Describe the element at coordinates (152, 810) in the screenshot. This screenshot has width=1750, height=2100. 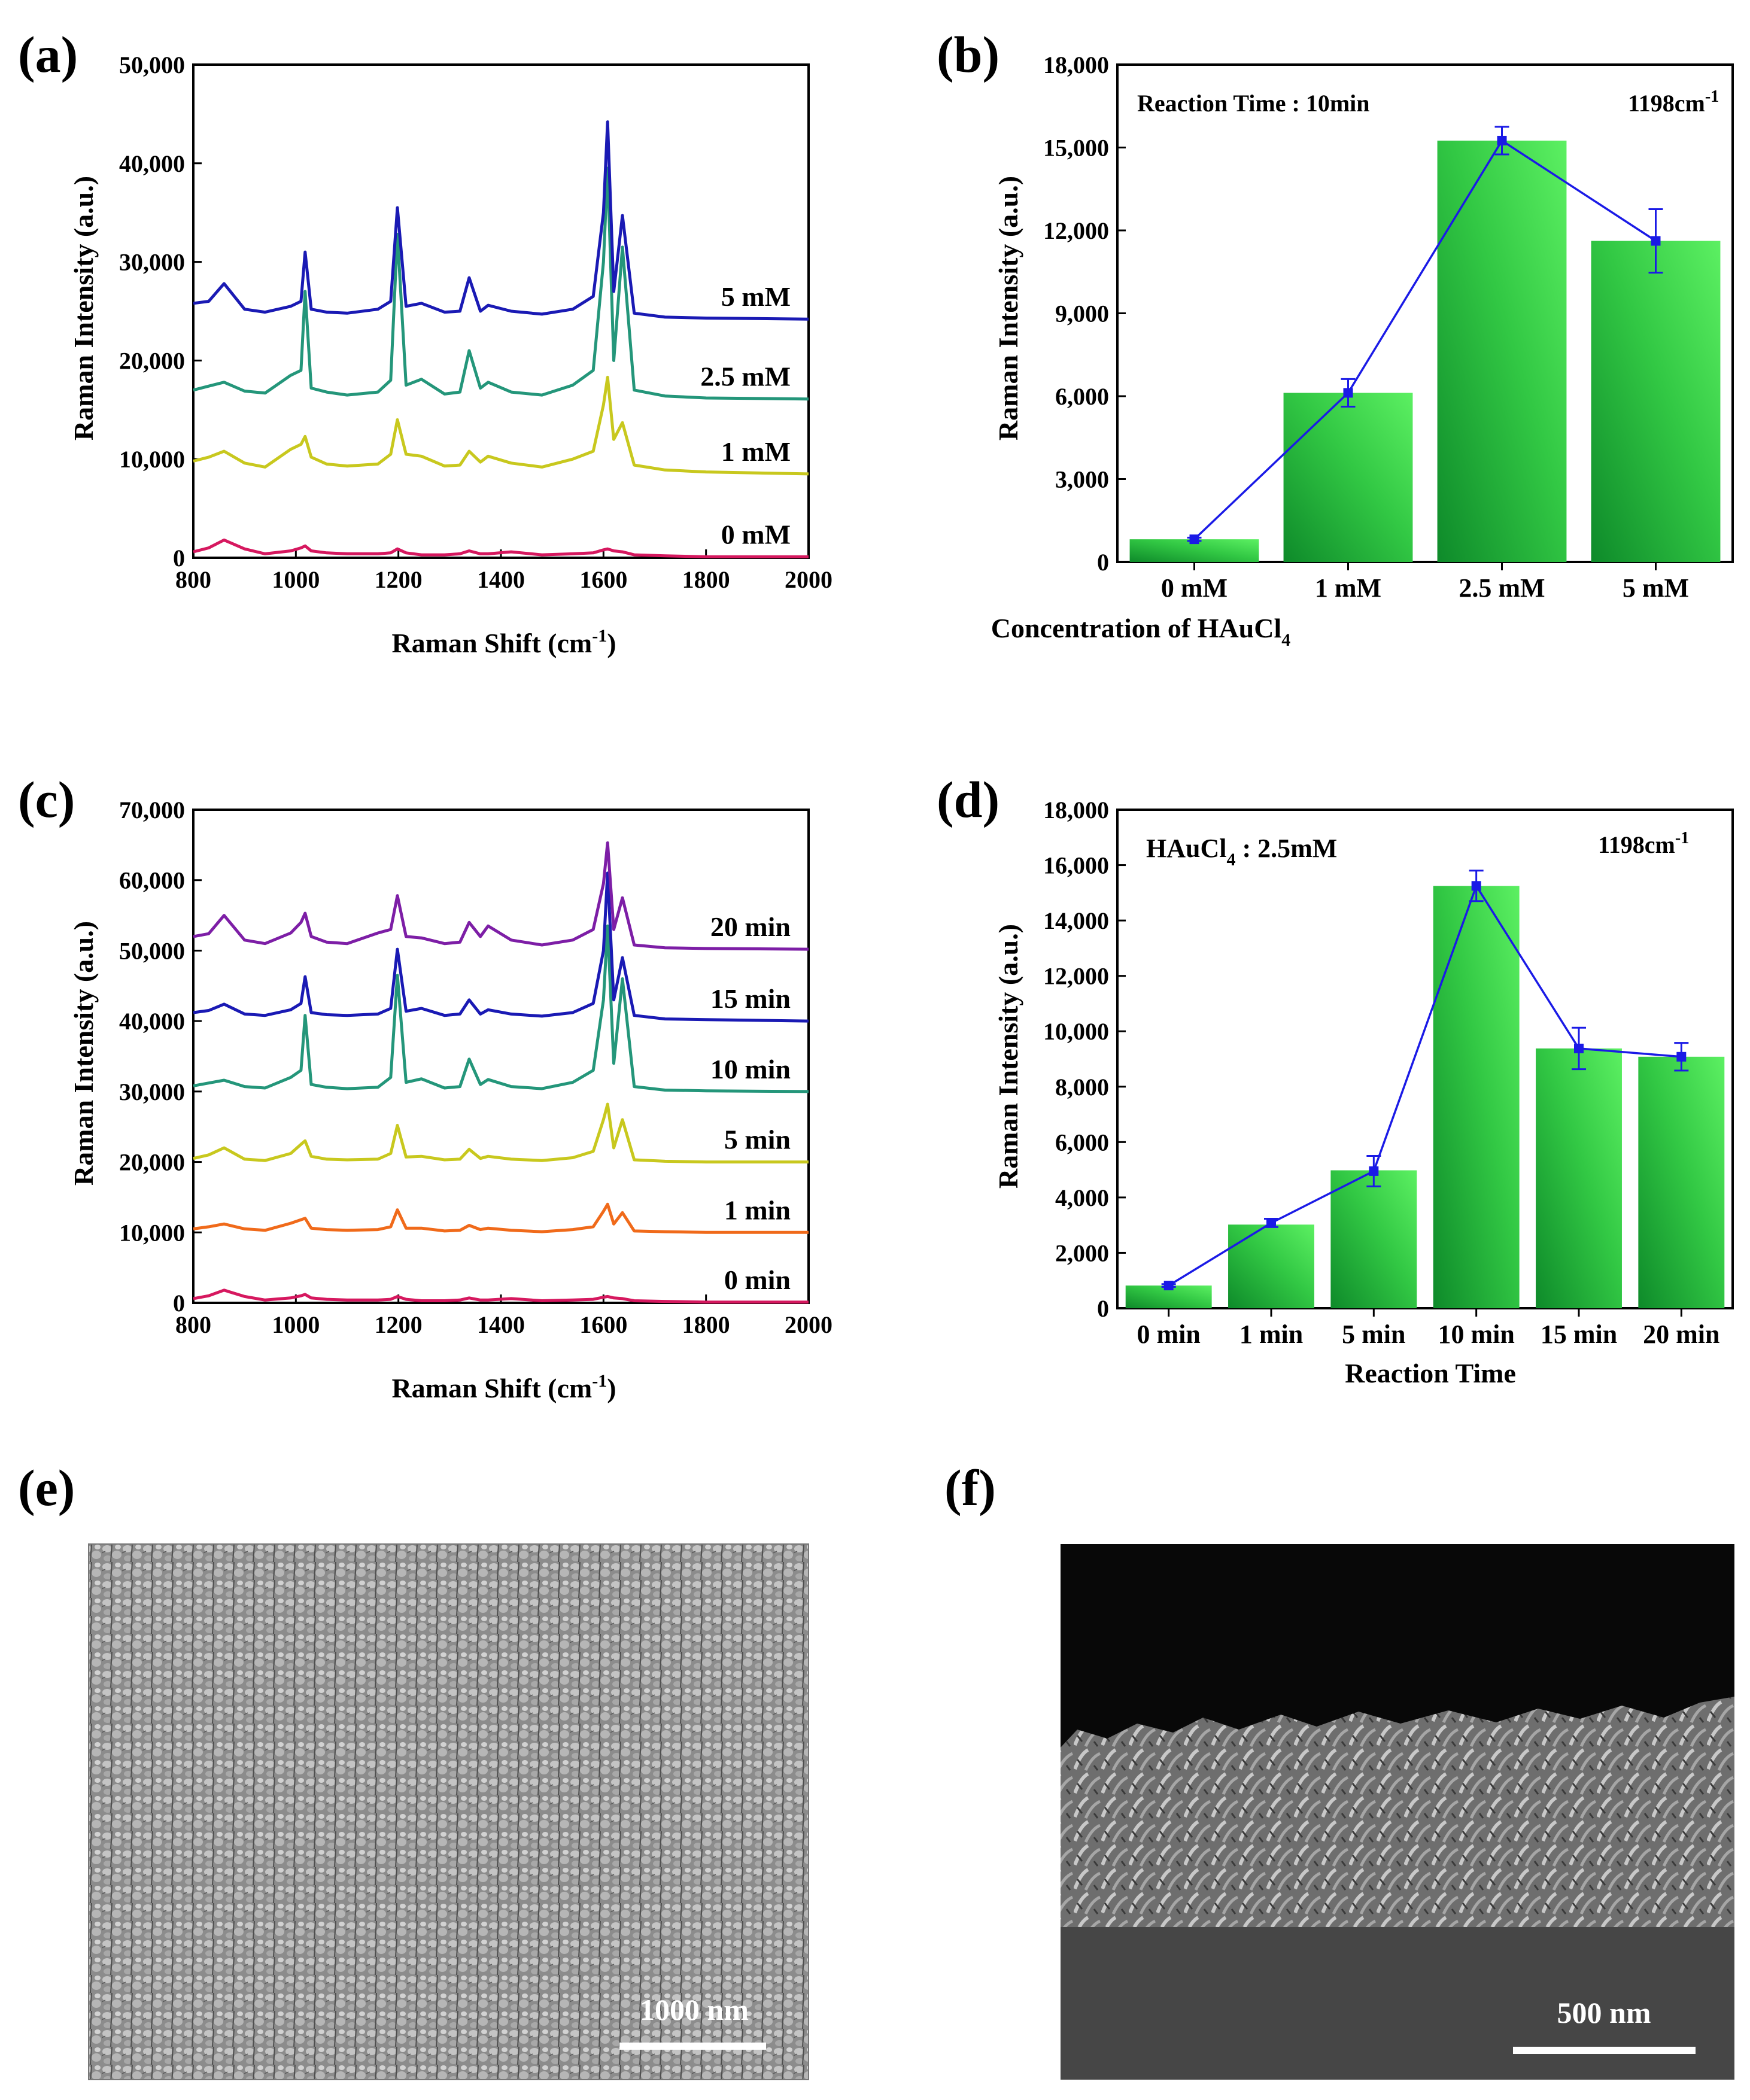
I see `y-tick-label: 70,000` at that location.